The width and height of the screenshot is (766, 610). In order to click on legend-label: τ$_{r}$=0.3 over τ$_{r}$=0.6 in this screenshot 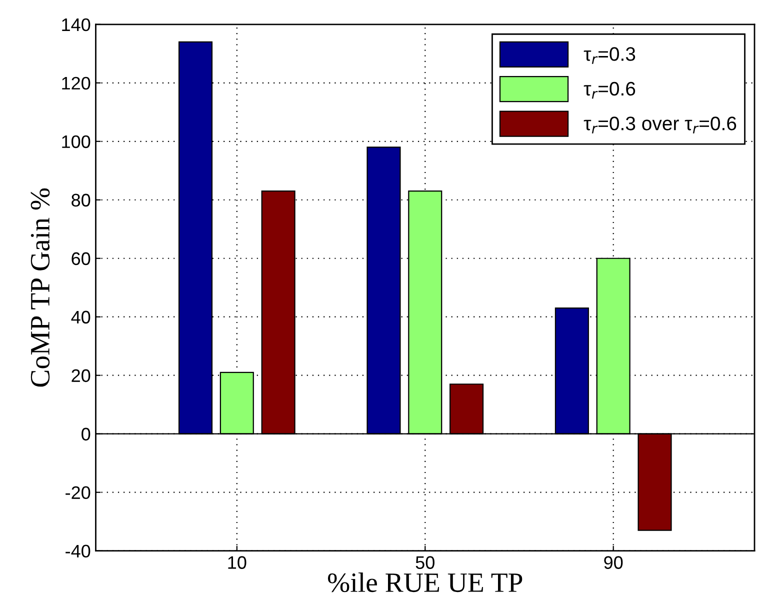, I will do `click(660, 125)`.